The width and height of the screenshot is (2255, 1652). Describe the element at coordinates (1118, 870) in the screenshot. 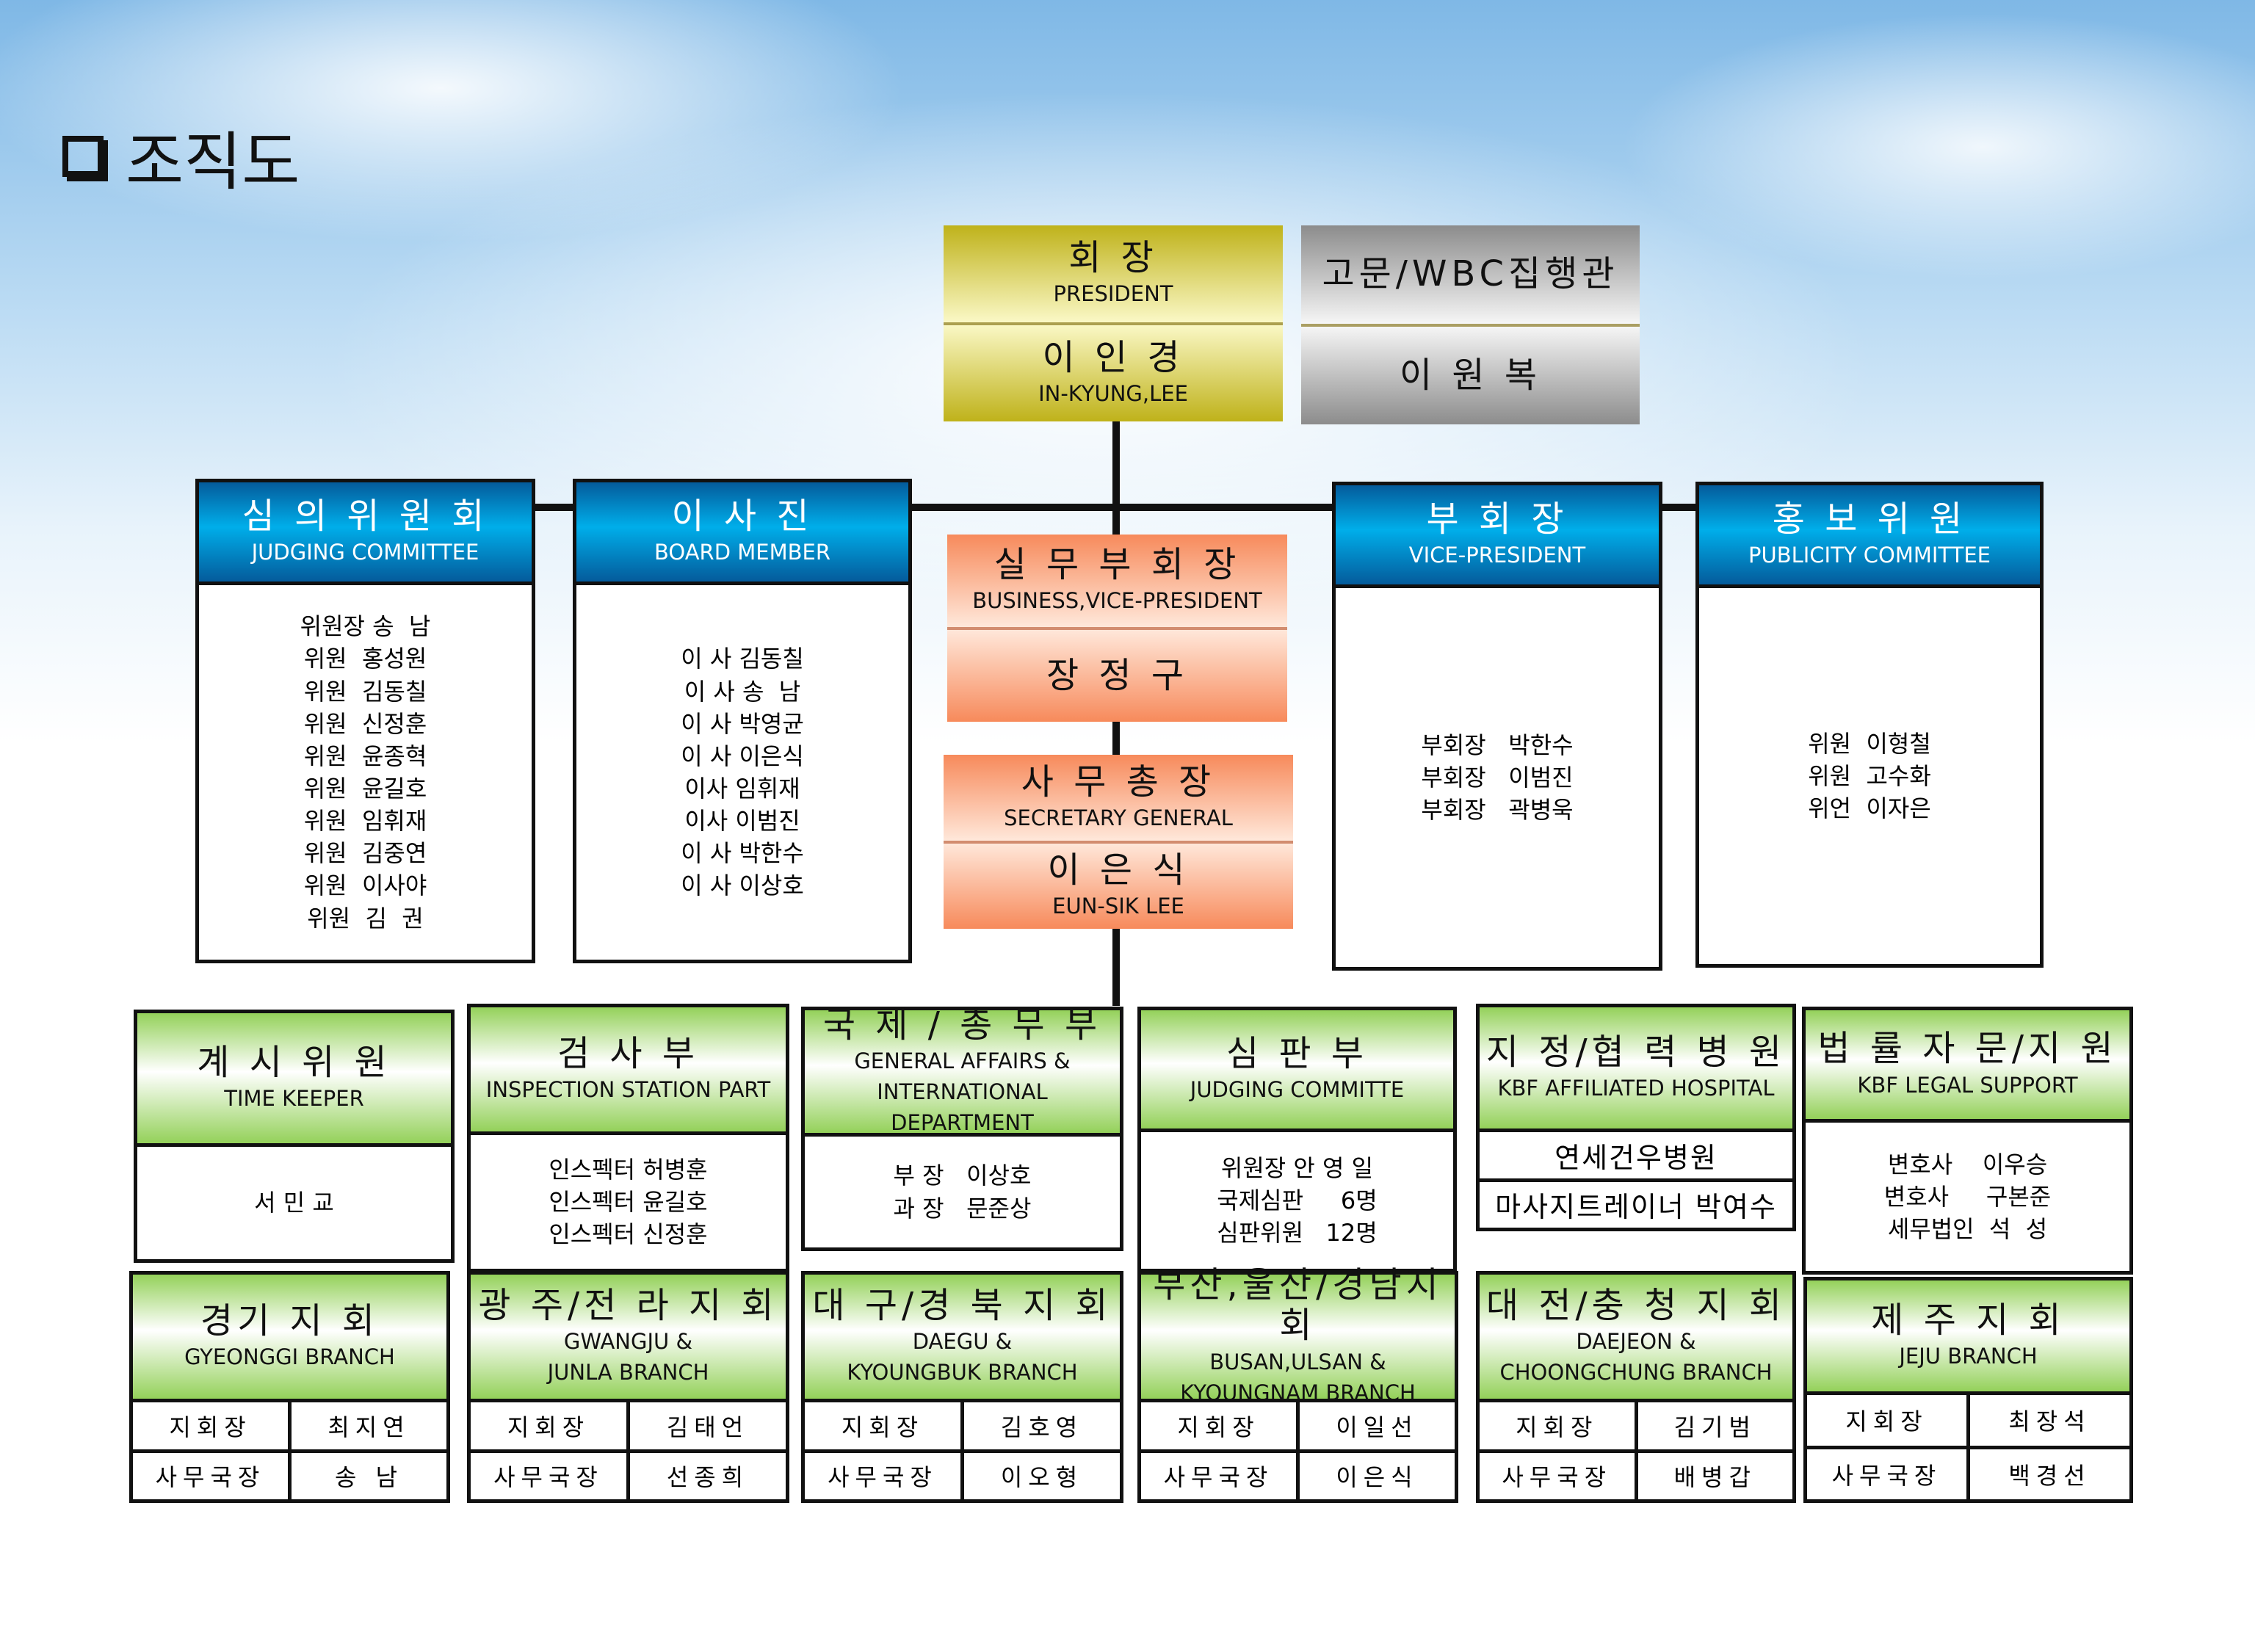

I see `secretary_general-label: 이 은 식` at that location.